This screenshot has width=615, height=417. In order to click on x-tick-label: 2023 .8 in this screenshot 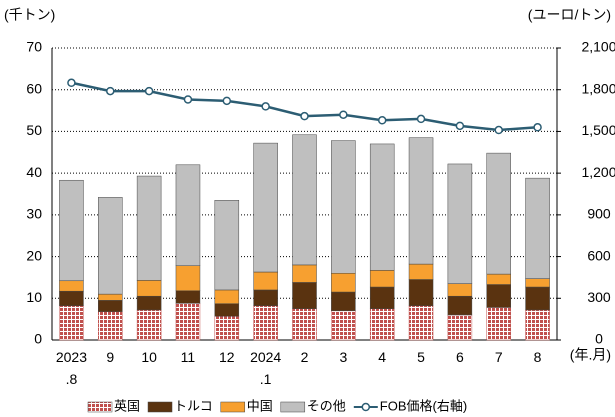, I will do `click(71, 368)`.